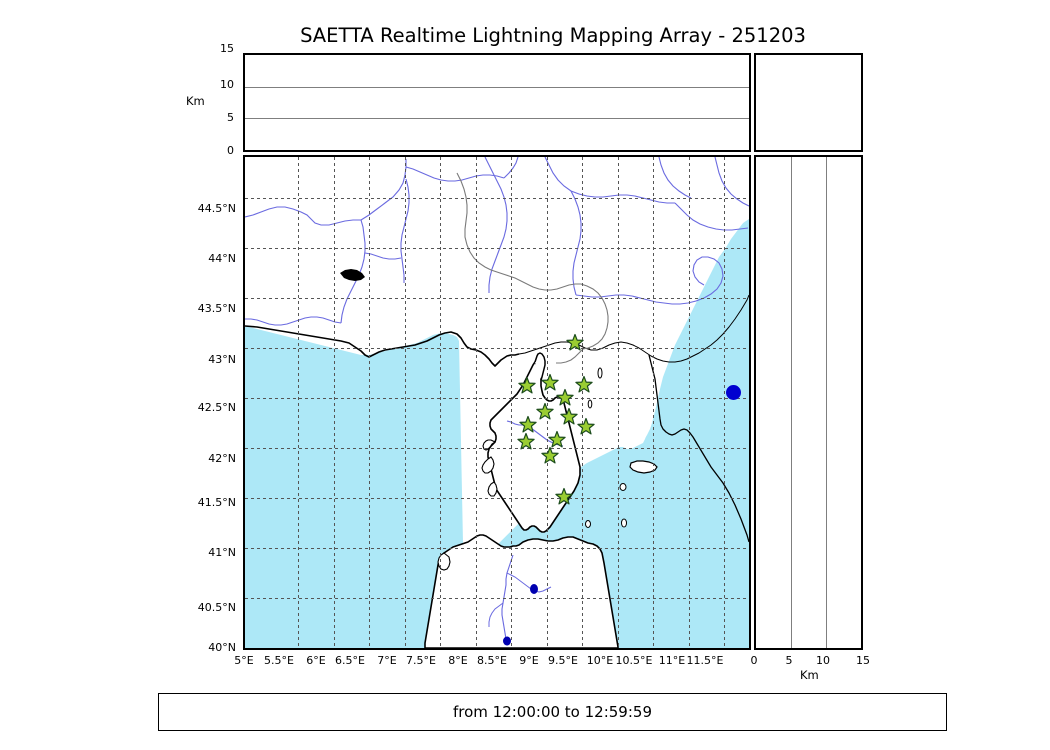 Image resolution: width=1050 pixels, height=750 pixels. What do you see at coordinates (440, 402) in the screenshot?
I see `map-gridline-lon-7.5` at bounding box center [440, 402].